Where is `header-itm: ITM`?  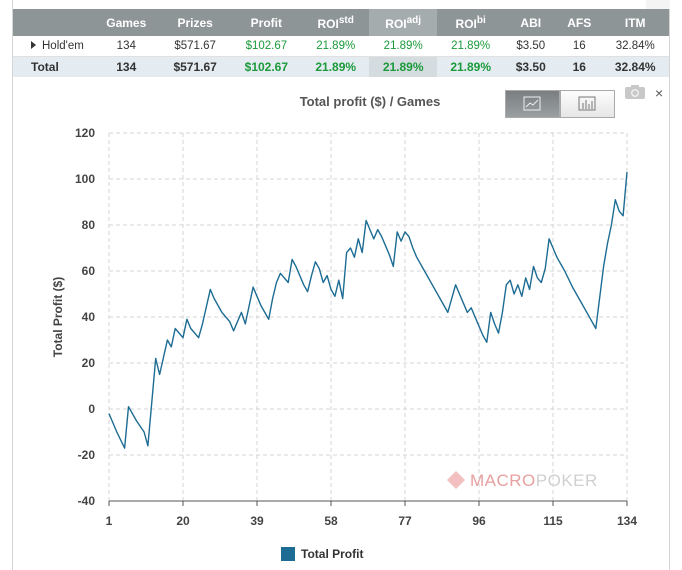 header-itm: ITM is located at coordinates (635, 22).